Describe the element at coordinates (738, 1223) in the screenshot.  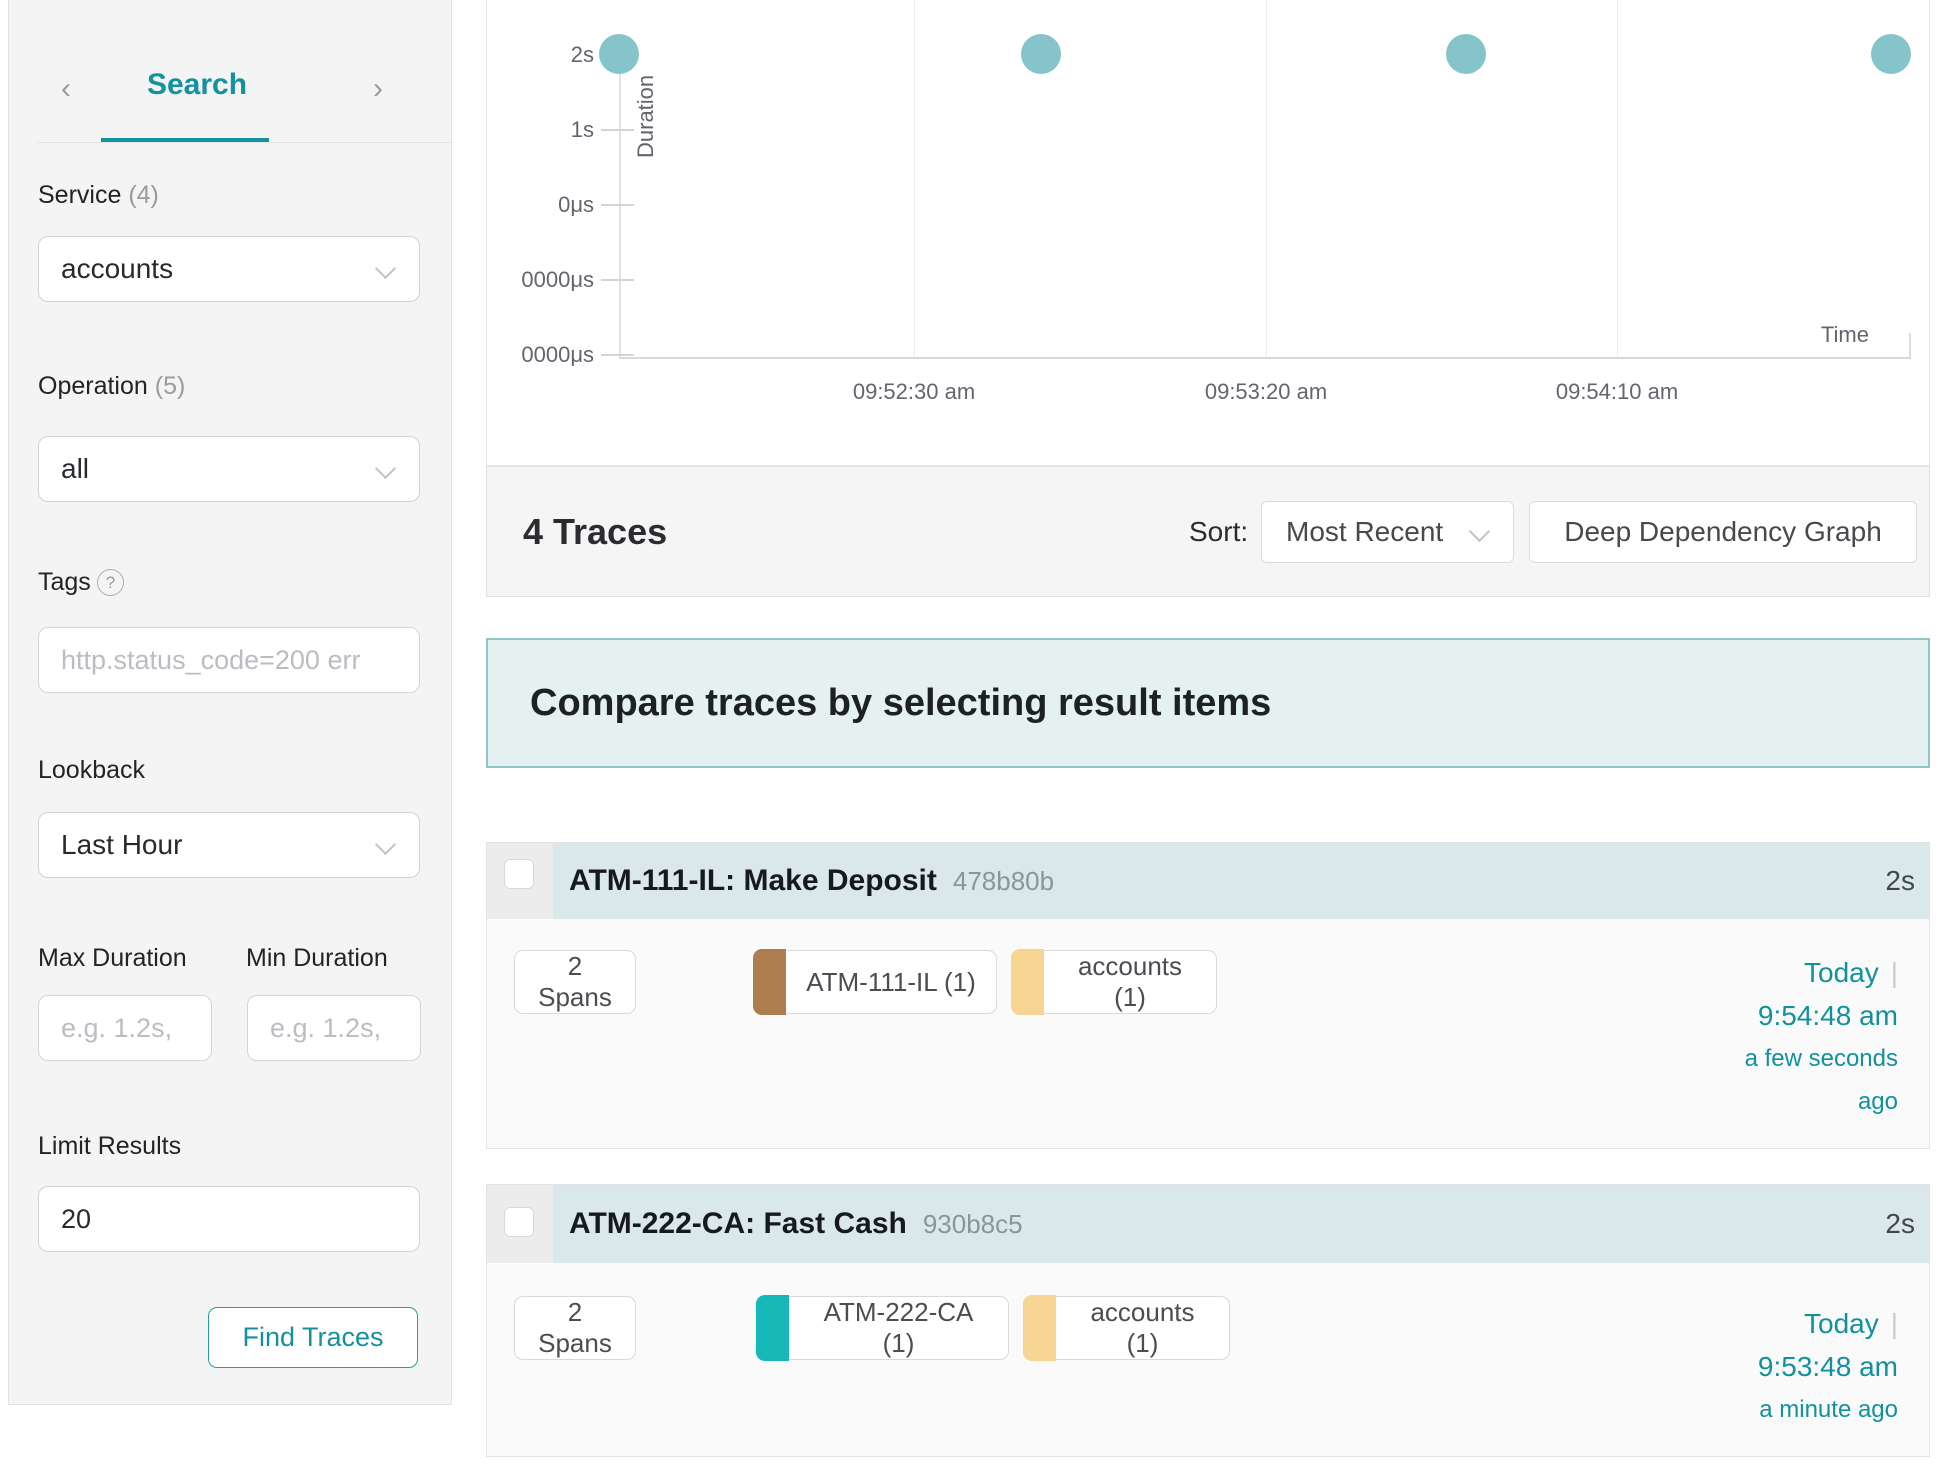
I see `trace-title: ATM-222-CA: Fast Cash` at that location.